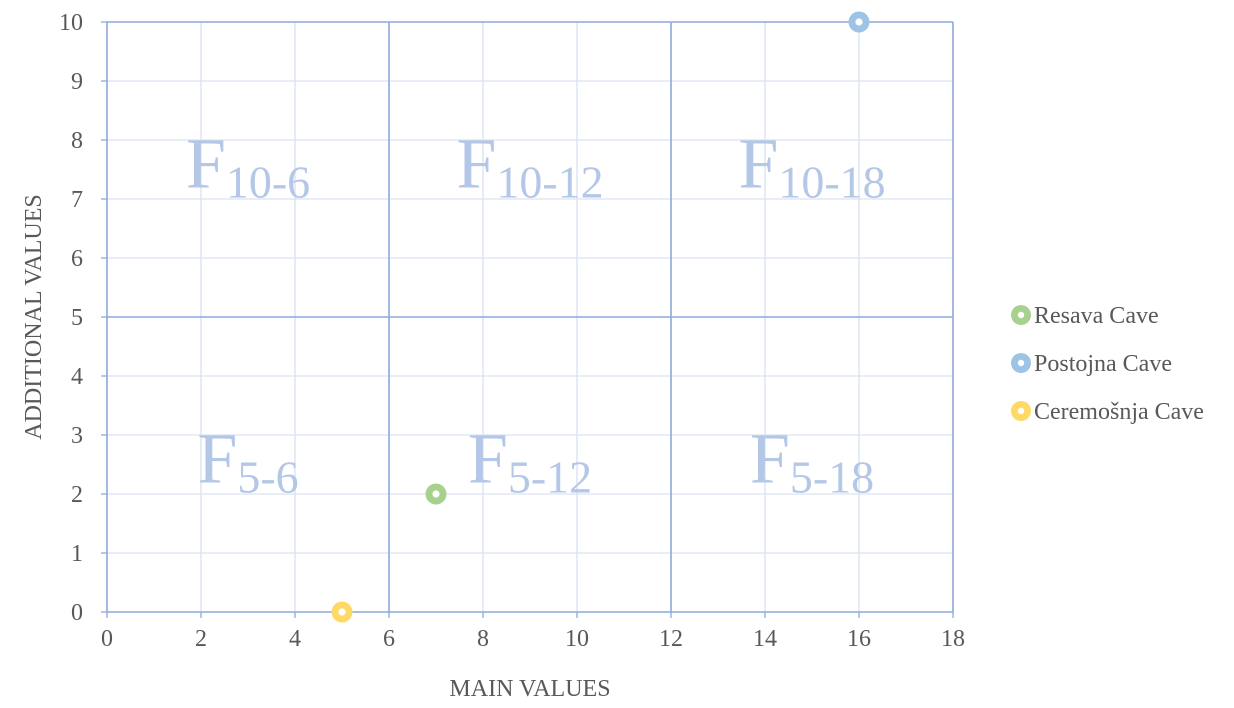 The image size is (1234, 708). I want to click on y-tick-label: 5, so click(77, 318).